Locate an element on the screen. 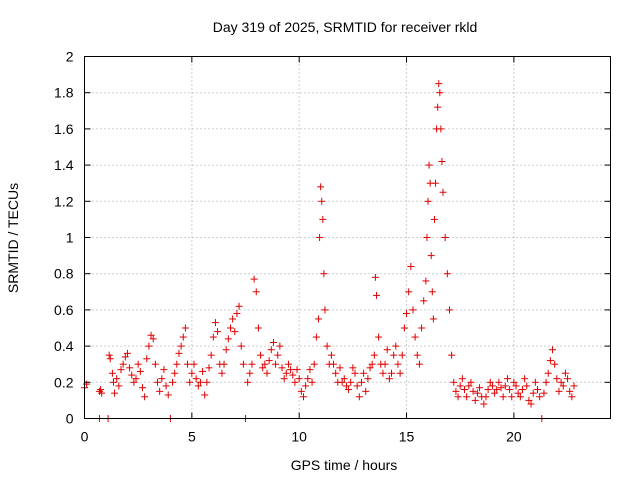 The width and height of the screenshot is (640, 480). x-axis-label: GPS time / hours is located at coordinates (344, 465).